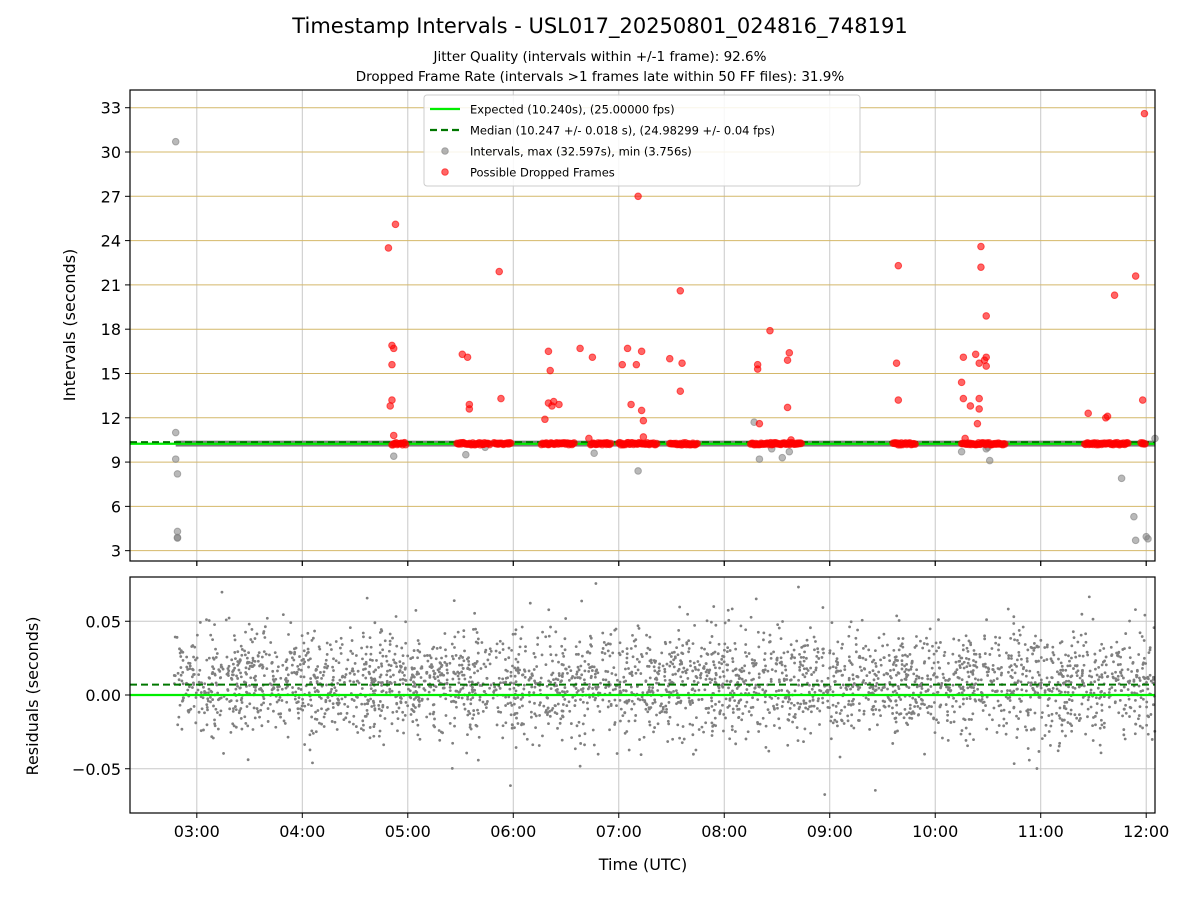 This screenshot has width=1200, height=900. Describe the element at coordinates (302, 831) in the screenshot. I see `residuals-x-tick-label: 04:00` at that location.